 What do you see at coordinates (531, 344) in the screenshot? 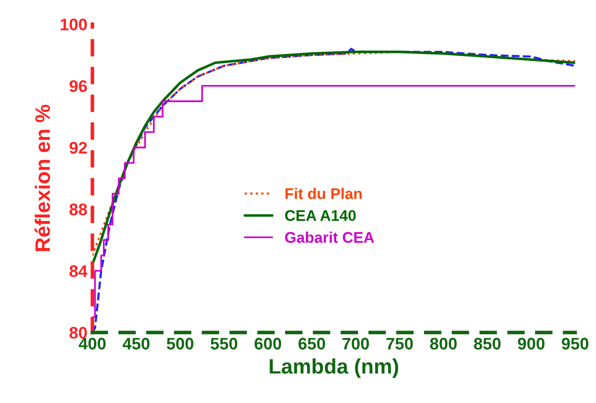
I see `x-tick-label: 900` at bounding box center [531, 344].